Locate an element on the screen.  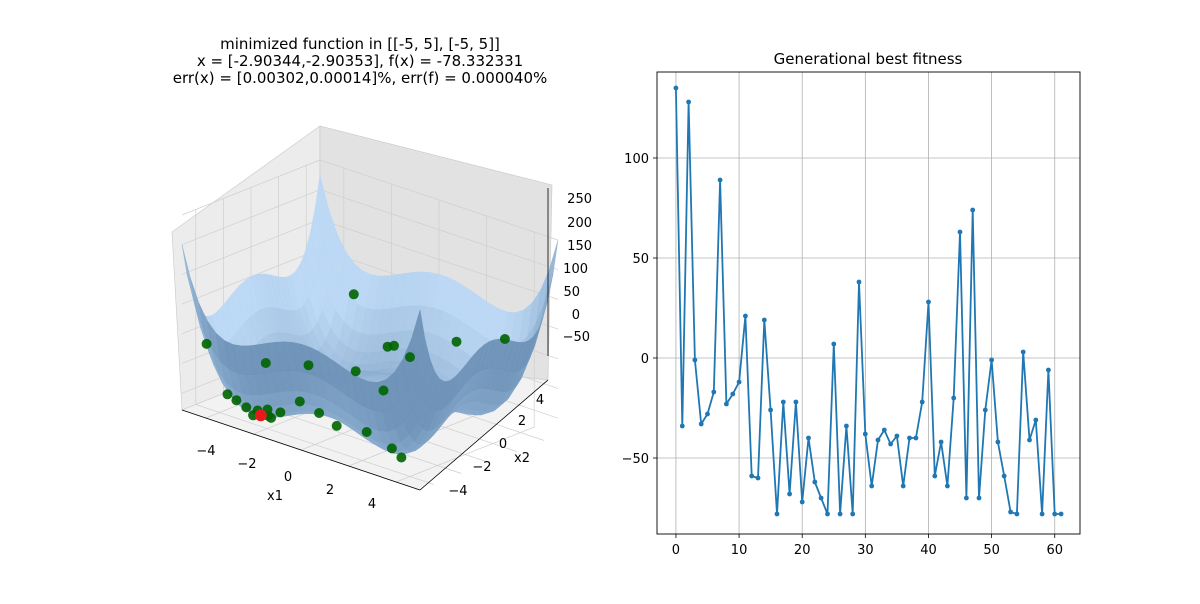
y-tick-label: 50 is located at coordinates (640, 259).